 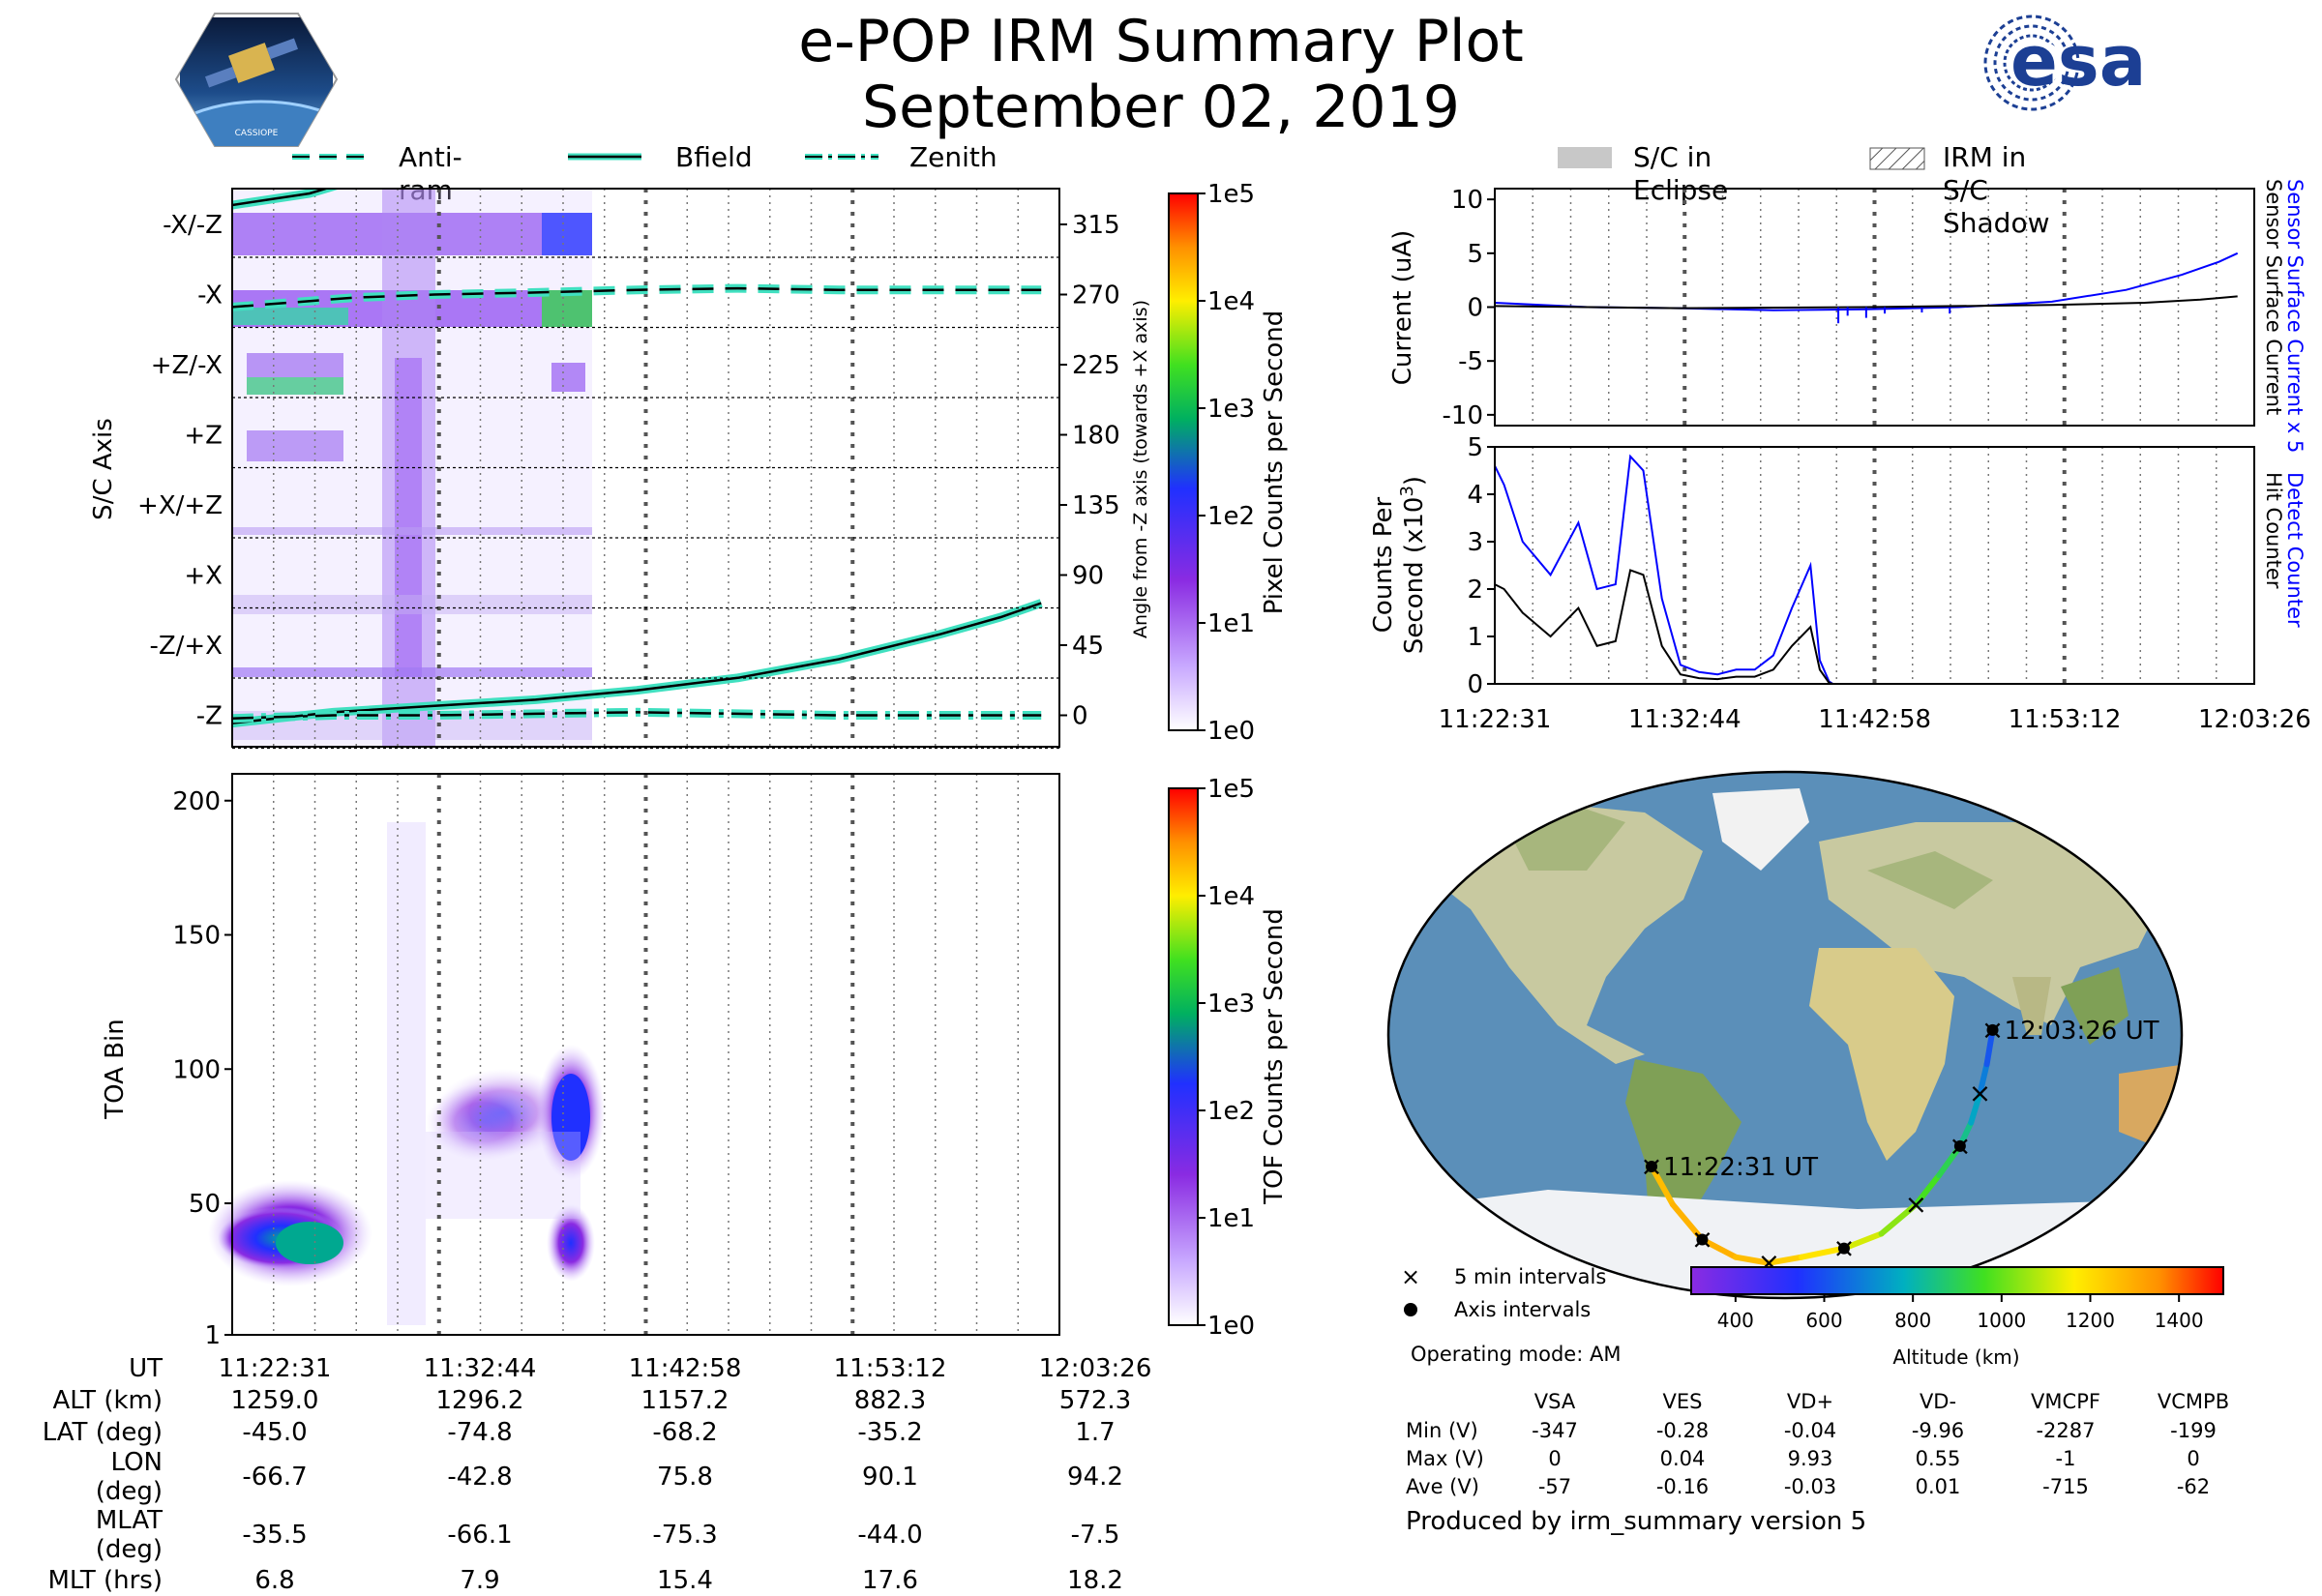 What do you see at coordinates (1226, 463) in the screenshot?
I see `pixel-colorbar-ticks: 1e5 1e4 1e3 1e2 1e1 1e0` at bounding box center [1226, 463].